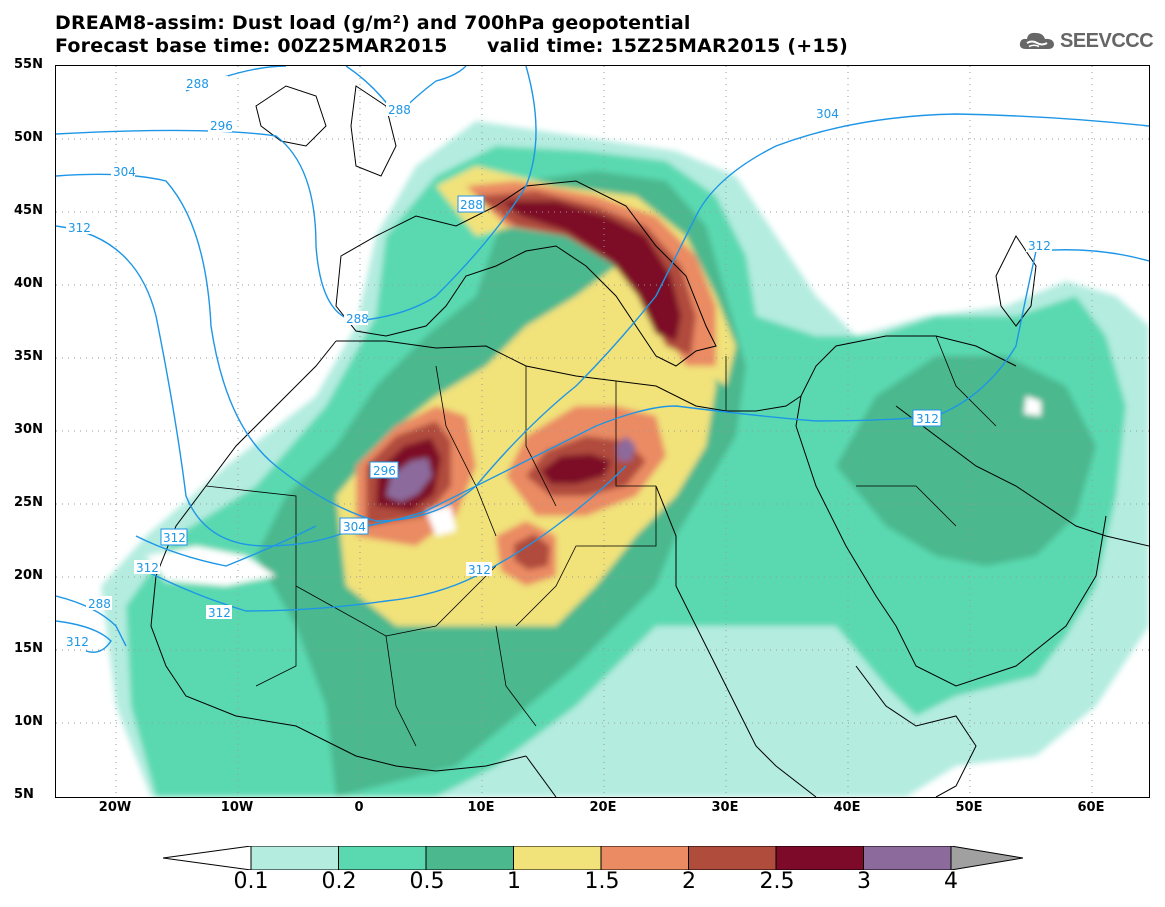 This screenshot has width=1165, height=907. What do you see at coordinates (359, 807) in the screenshot?
I see `lon-label-0: 0` at bounding box center [359, 807].